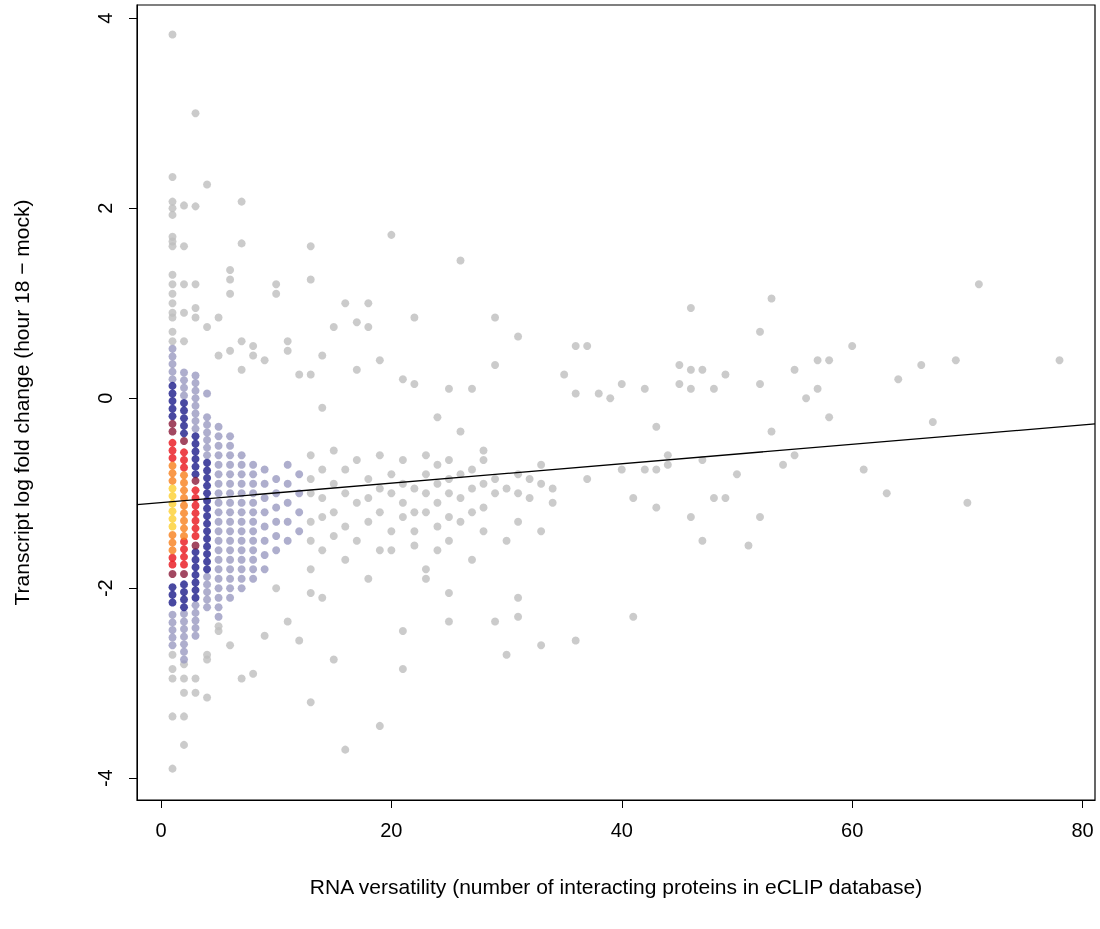 This screenshot has height=929, width=1100. What do you see at coordinates (391, 830) in the screenshot?
I see `x-tick-label: 20` at bounding box center [391, 830].